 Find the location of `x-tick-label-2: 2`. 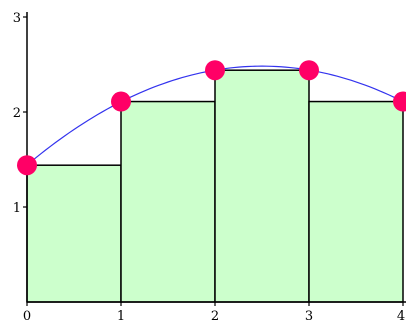

x-tick-label-2: 2 is located at coordinates (215, 316).